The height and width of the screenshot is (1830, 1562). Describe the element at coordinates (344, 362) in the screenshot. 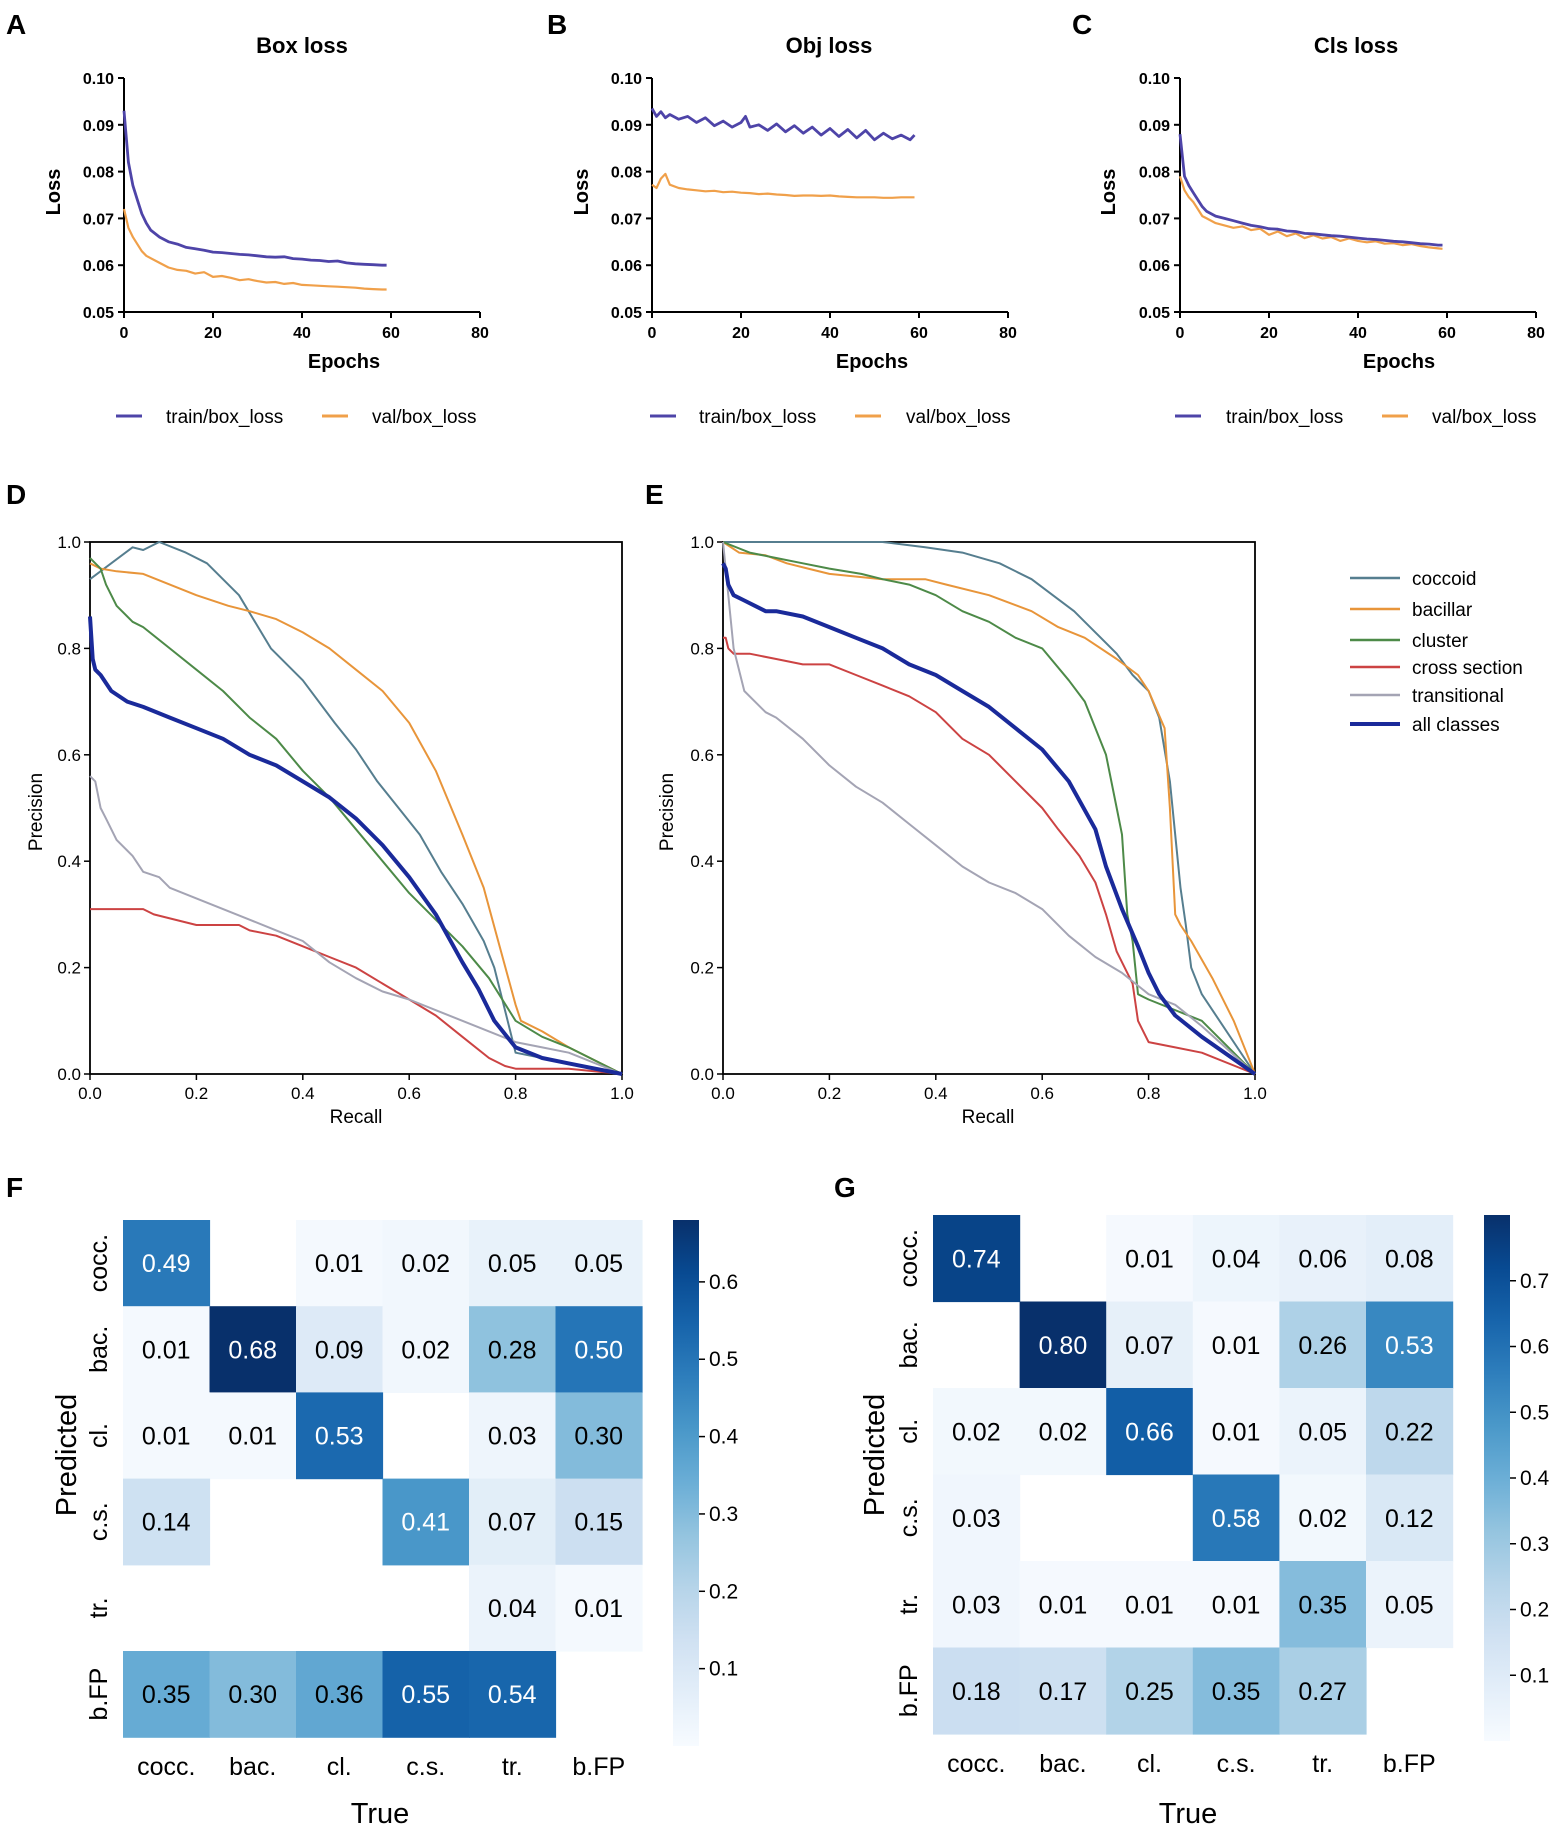

I see `chart-a-xlabel: Epochs` at that location.